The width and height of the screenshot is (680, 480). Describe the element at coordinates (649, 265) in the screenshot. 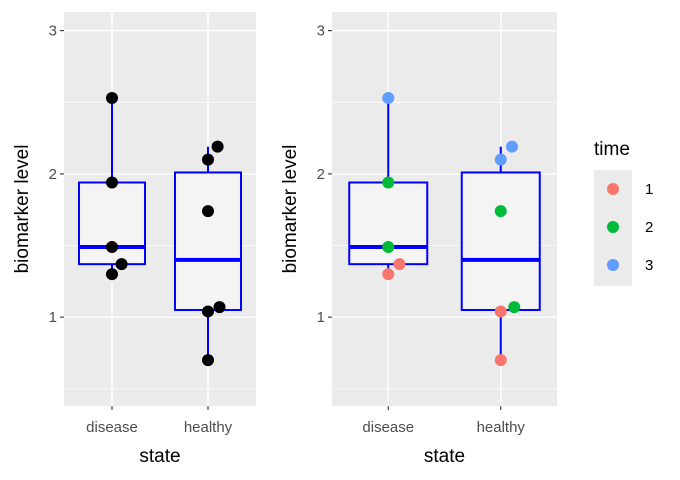

I see `legend-label: 3` at that location.